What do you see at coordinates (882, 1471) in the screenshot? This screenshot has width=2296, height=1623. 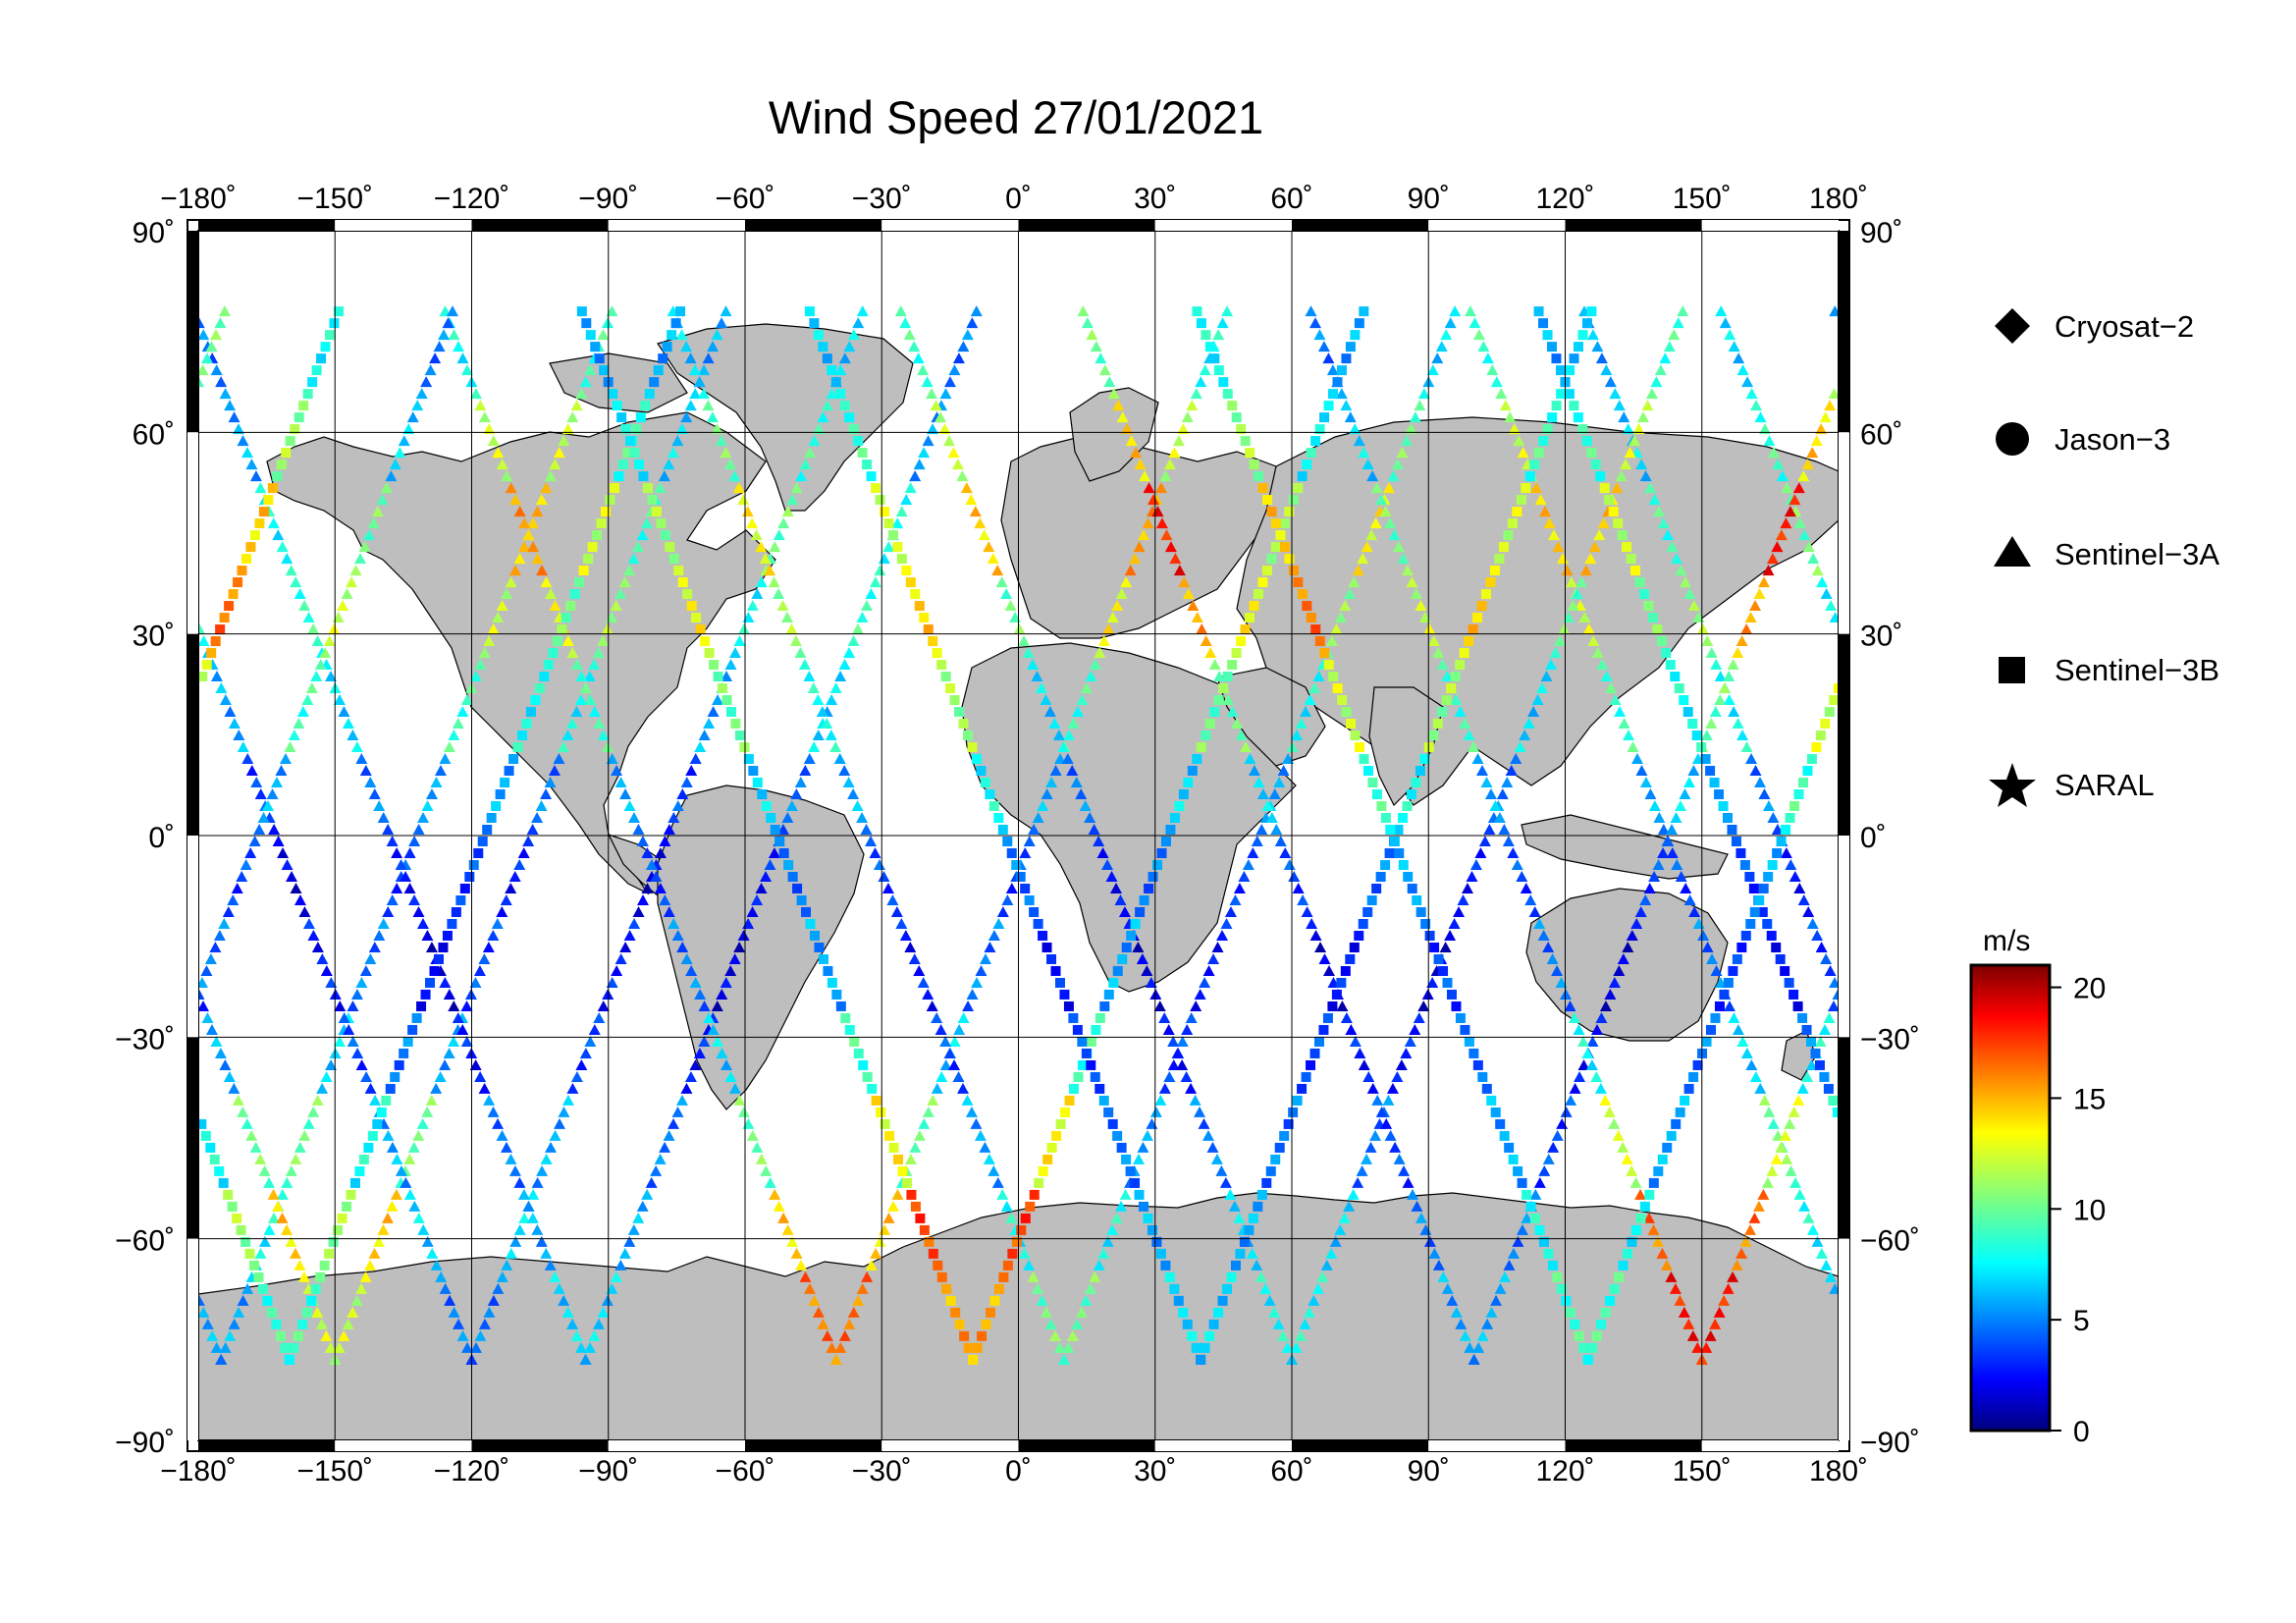 I see `bottom-lon-tick-label: −30˚` at bounding box center [882, 1471].